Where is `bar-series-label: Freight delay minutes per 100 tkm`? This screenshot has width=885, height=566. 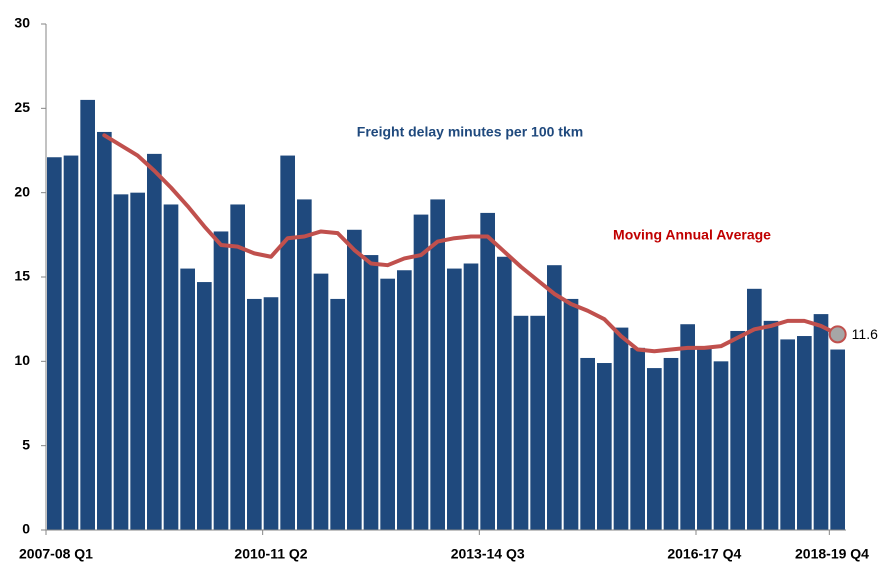 bar-series-label: Freight delay minutes per 100 tkm is located at coordinates (470, 132).